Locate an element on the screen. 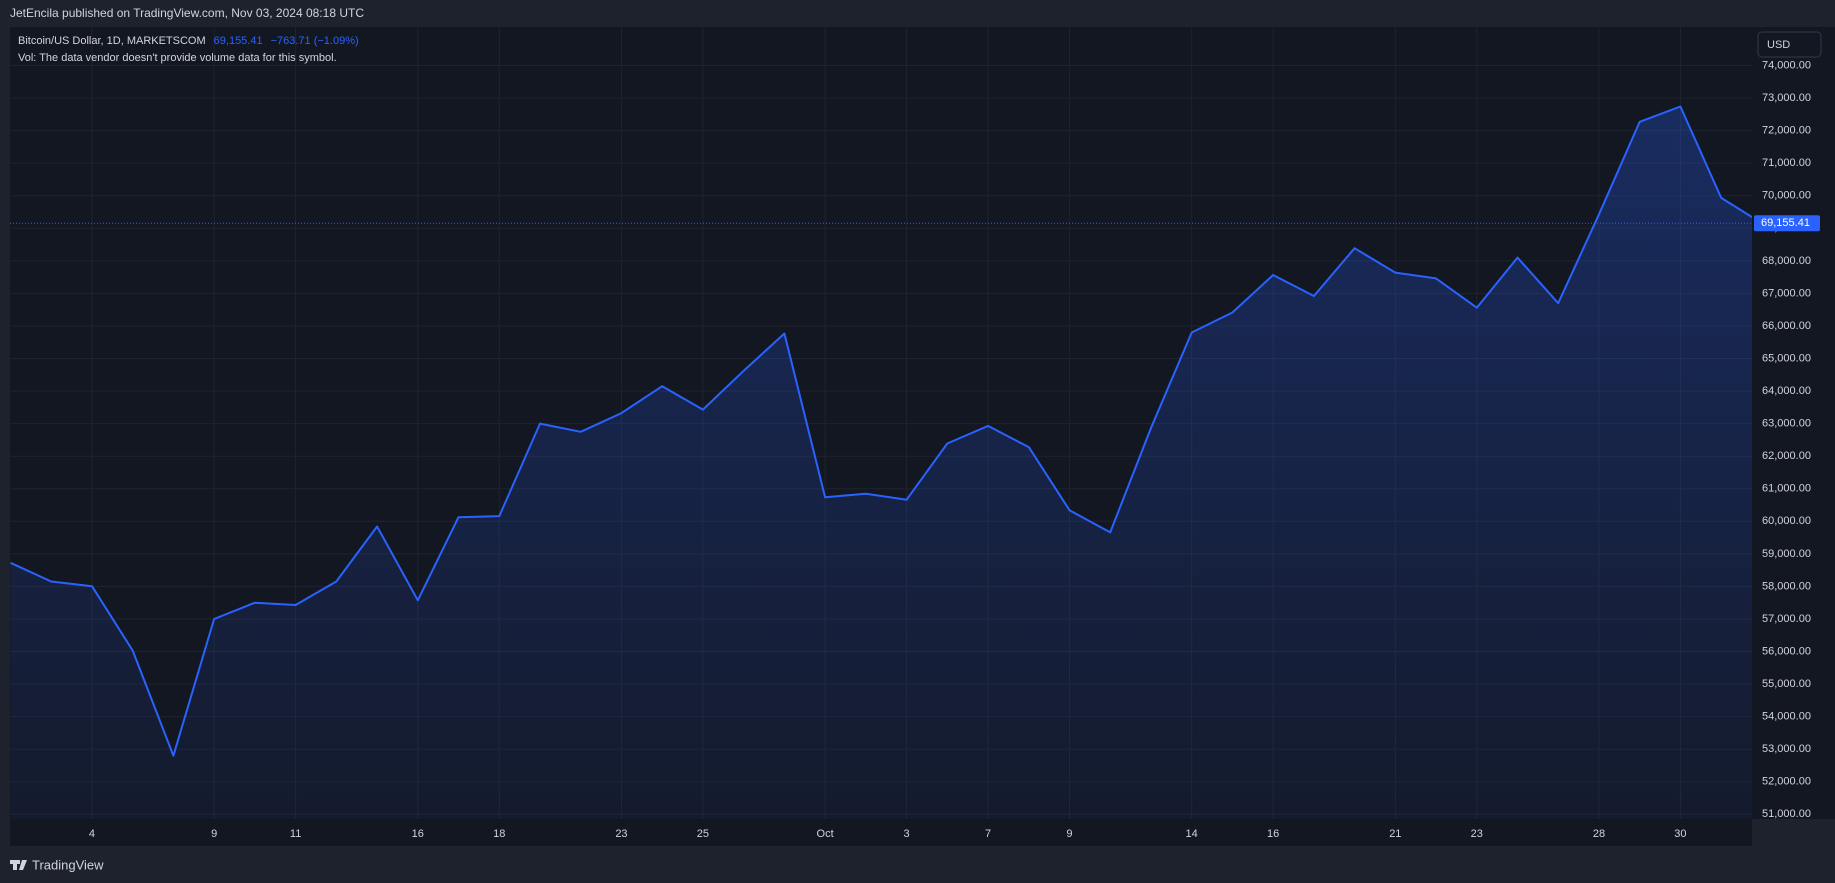 The height and width of the screenshot is (883, 1835). x-tick-label: 7 is located at coordinates (988, 834).